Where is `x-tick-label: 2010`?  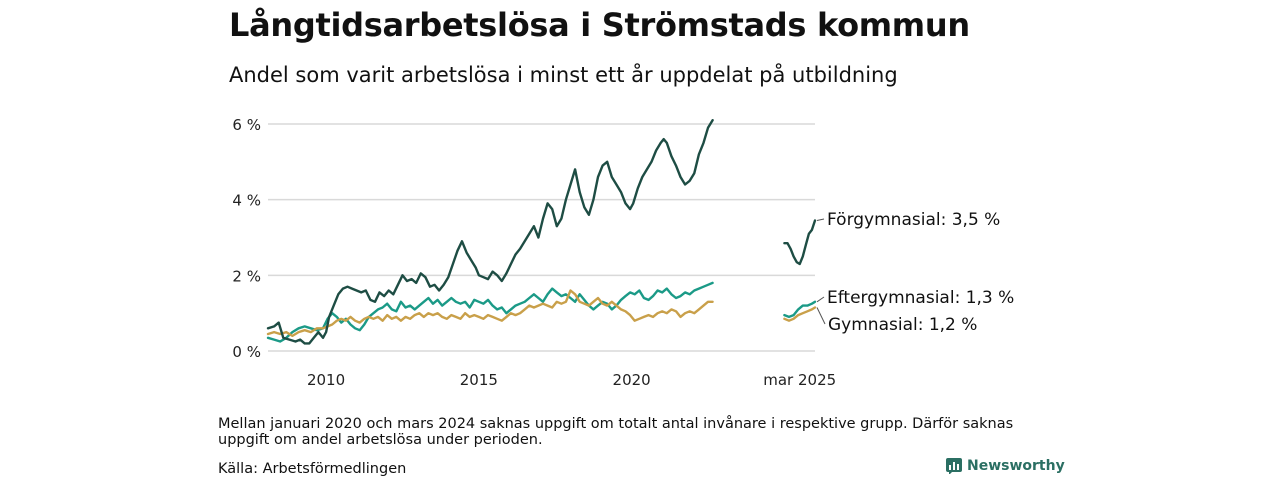
x-tick-label: 2010 is located at coordinates (326, 380).